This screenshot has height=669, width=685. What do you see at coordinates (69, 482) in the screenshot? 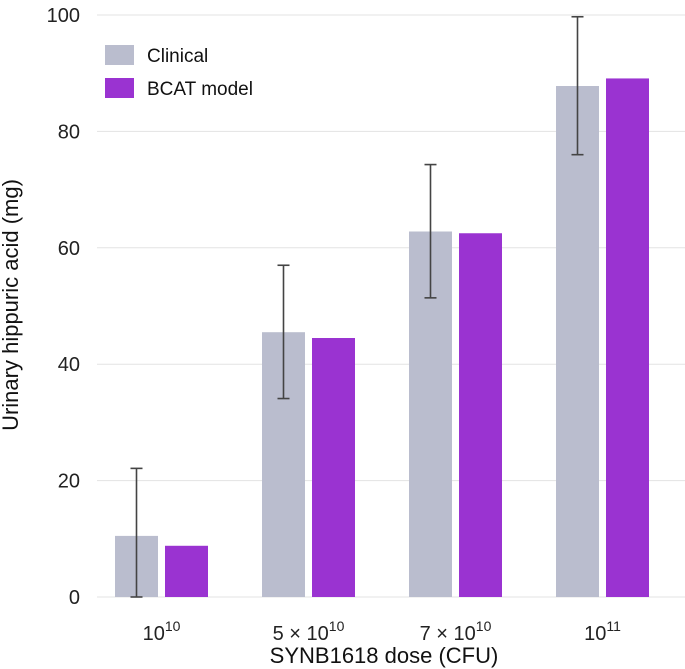
I see `y-tick-label: 20` at bounding box center [69, 482].